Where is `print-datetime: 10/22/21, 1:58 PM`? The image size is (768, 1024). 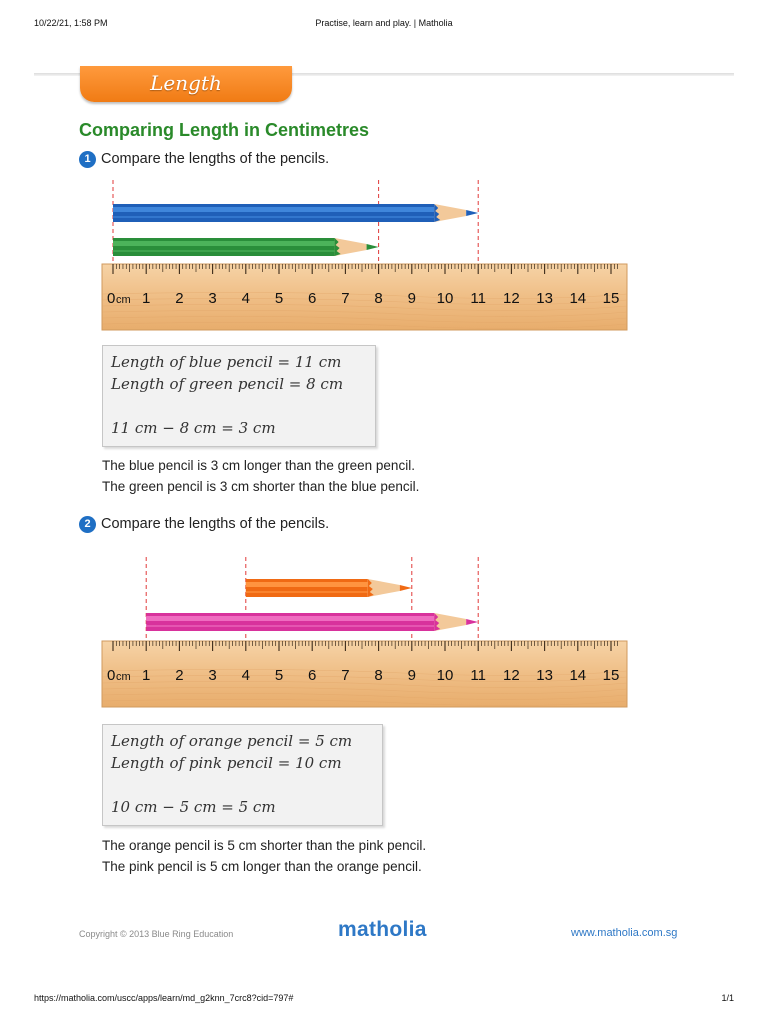 print-datetime: 10/22/21, 1:58 PM is located at coordinates (71, 23).